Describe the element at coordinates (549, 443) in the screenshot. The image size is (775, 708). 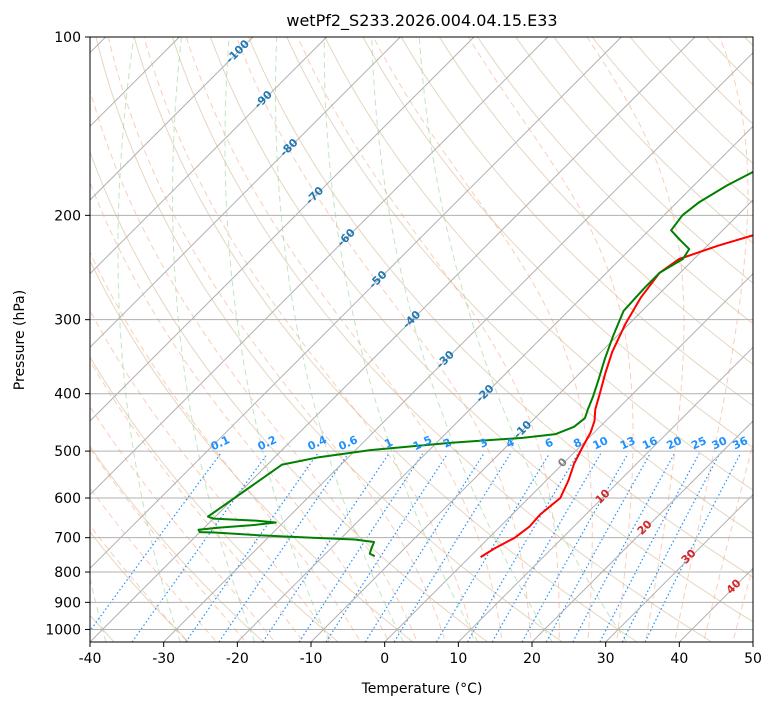
I see `mixing-ratio-label: 6` at that location.